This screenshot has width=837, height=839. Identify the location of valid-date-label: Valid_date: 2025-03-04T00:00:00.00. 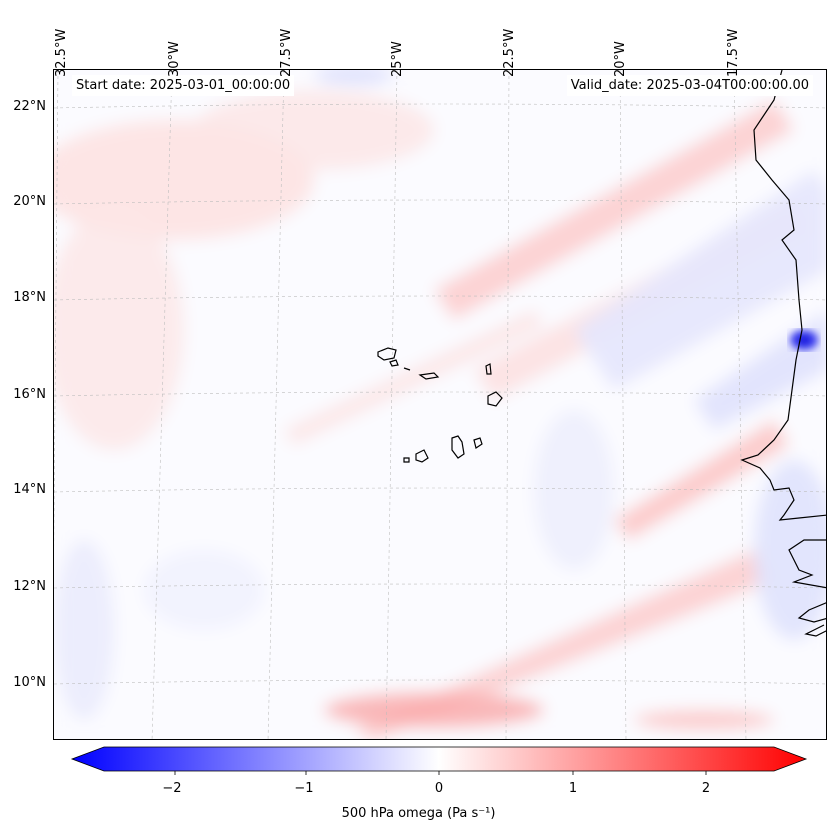
(689, 85).